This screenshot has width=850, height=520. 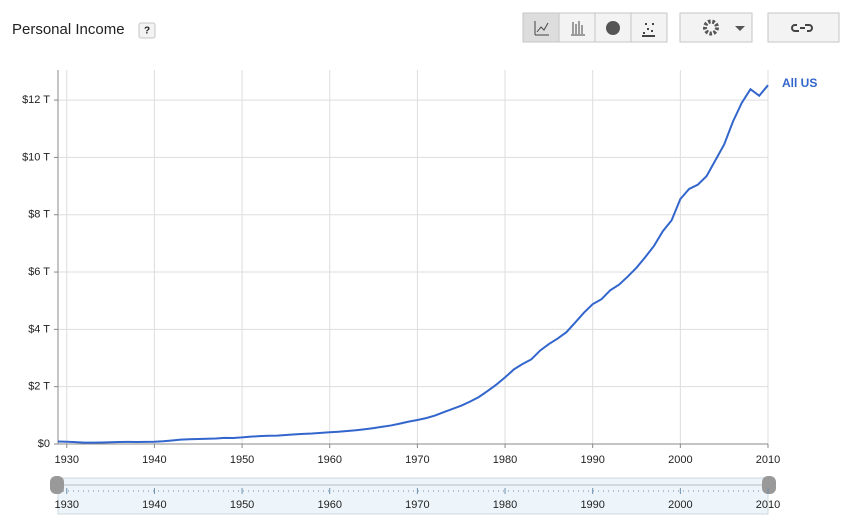 What do you see at coordinates (329, 505) in the screenshot?
I see `slider-tick-label: 1960` at bounding box center [329, 505].